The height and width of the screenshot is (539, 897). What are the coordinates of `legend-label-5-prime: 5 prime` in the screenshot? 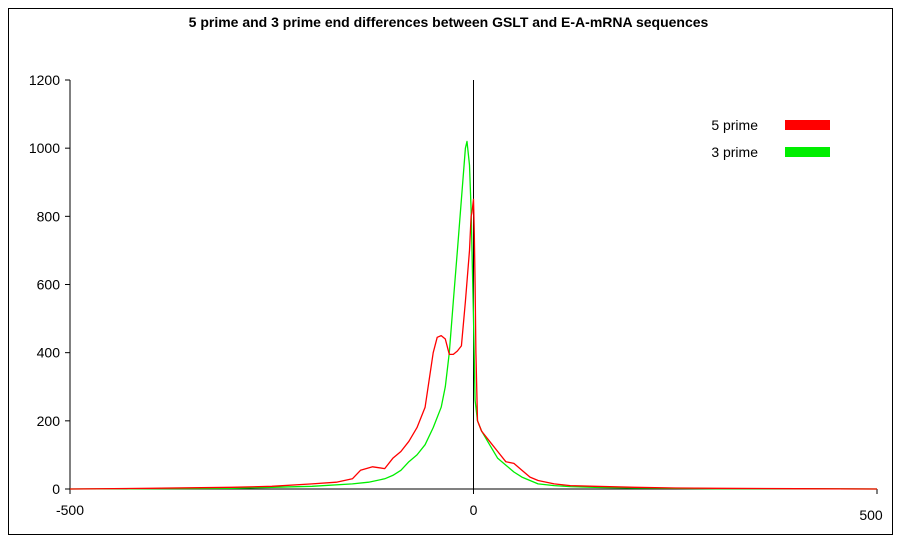 It's located at (734, 125).